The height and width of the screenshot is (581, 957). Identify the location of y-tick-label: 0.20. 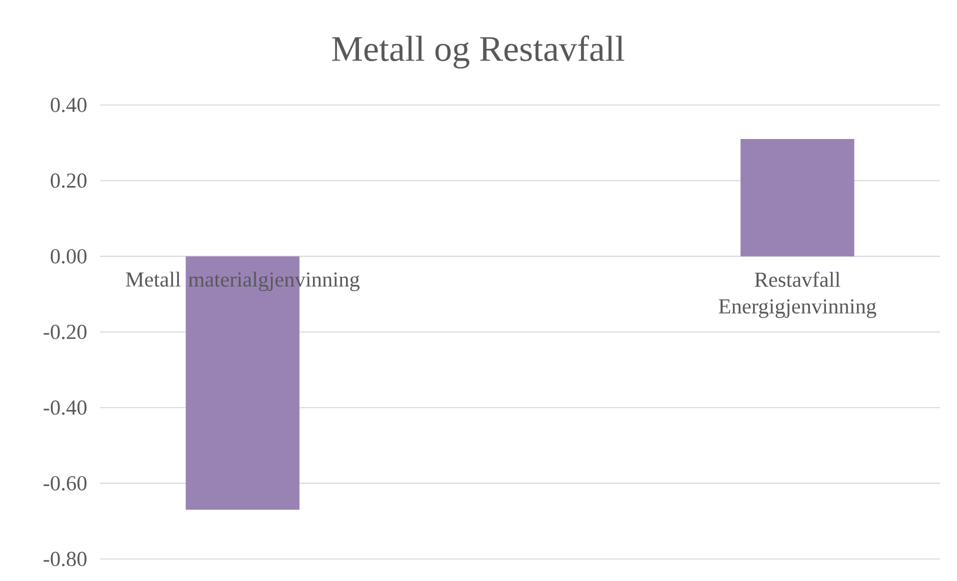
(68, 180).